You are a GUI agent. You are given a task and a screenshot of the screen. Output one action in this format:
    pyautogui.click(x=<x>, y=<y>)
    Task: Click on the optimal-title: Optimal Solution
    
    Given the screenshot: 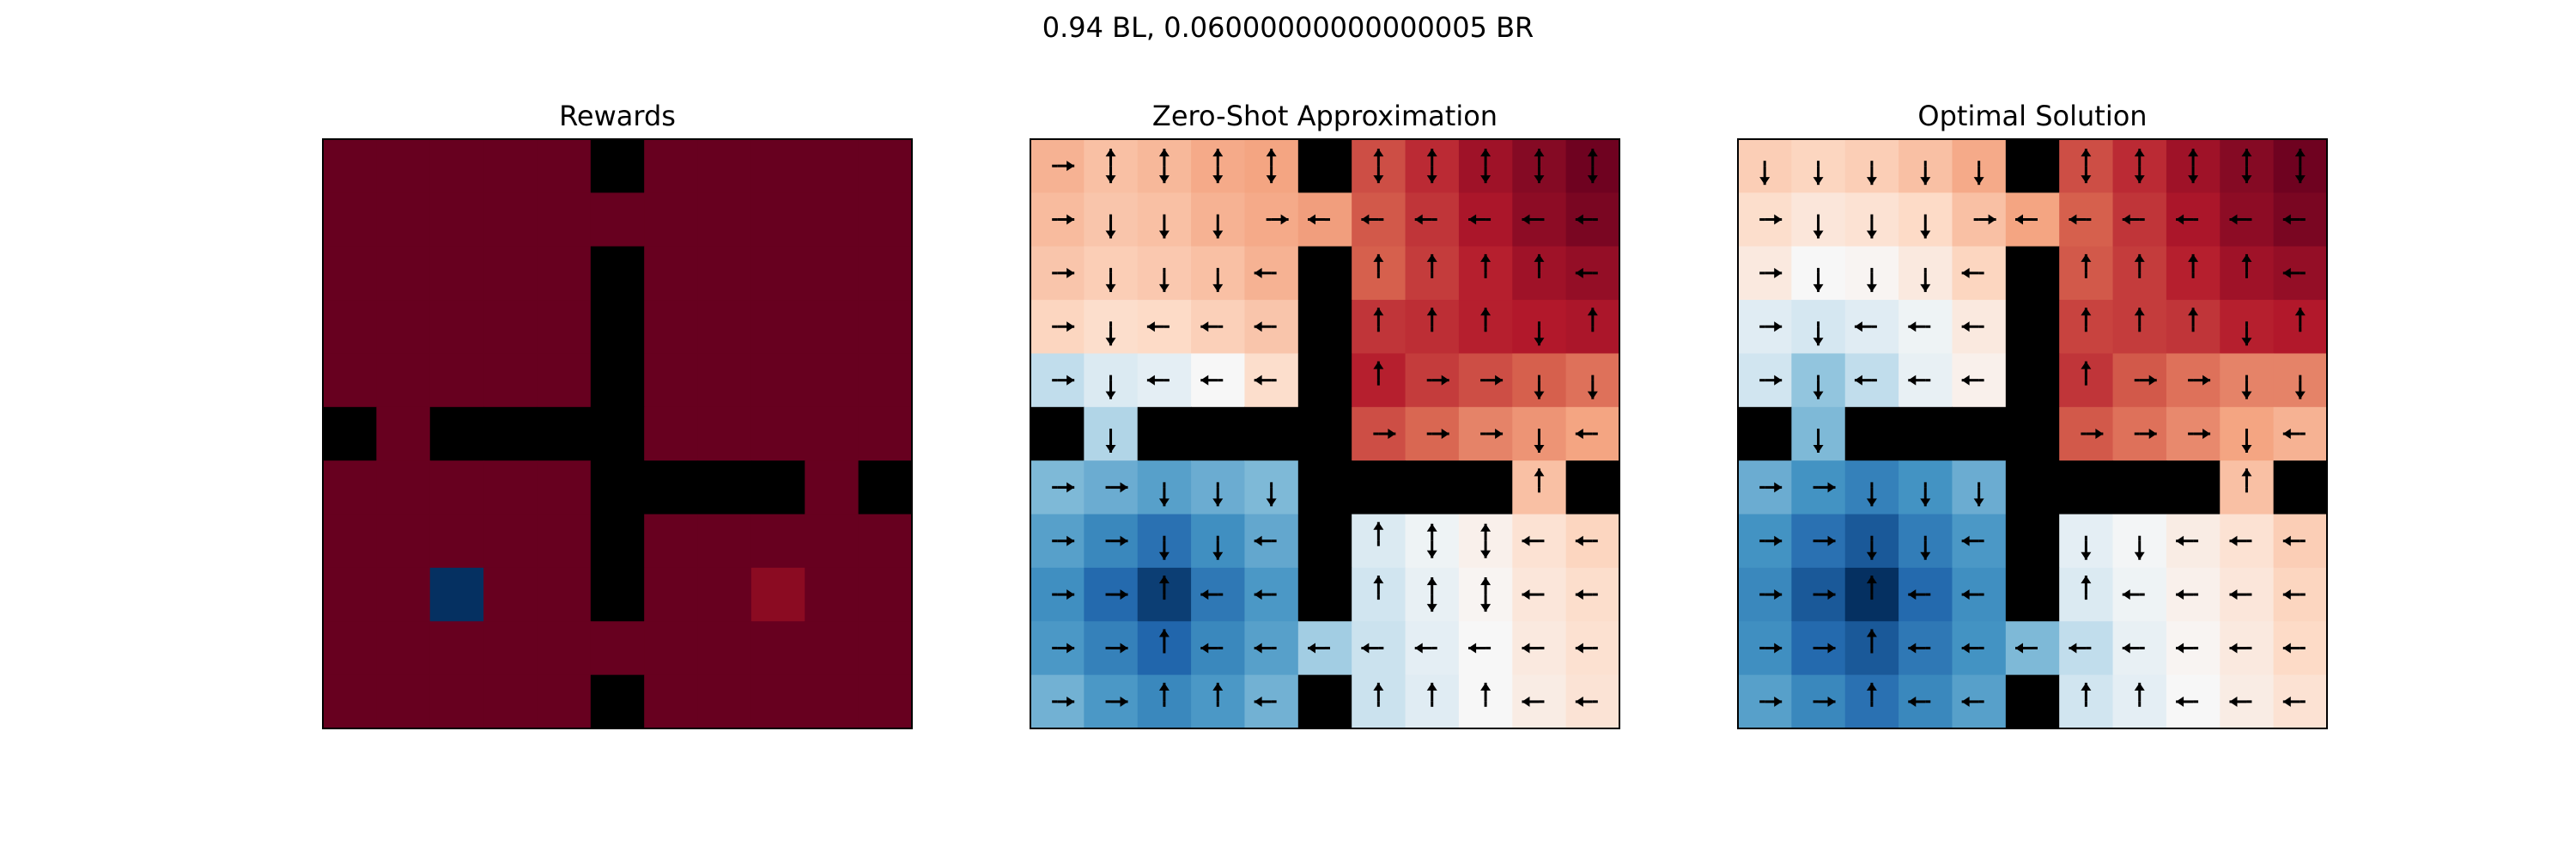 What is the action you would take?
    pyautogui.click(x=2032, y=116)
    